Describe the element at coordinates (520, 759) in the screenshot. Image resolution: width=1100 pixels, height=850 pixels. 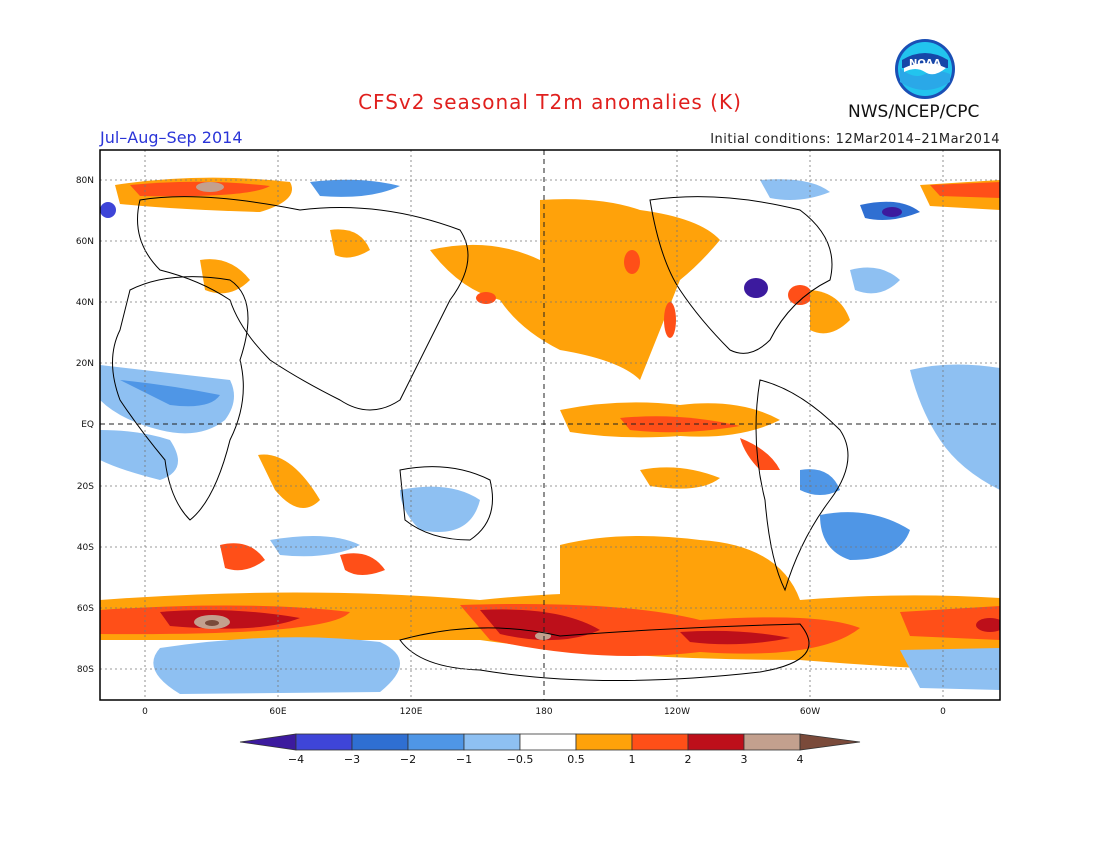
I see `colorbar-label: −0.5` at that location.